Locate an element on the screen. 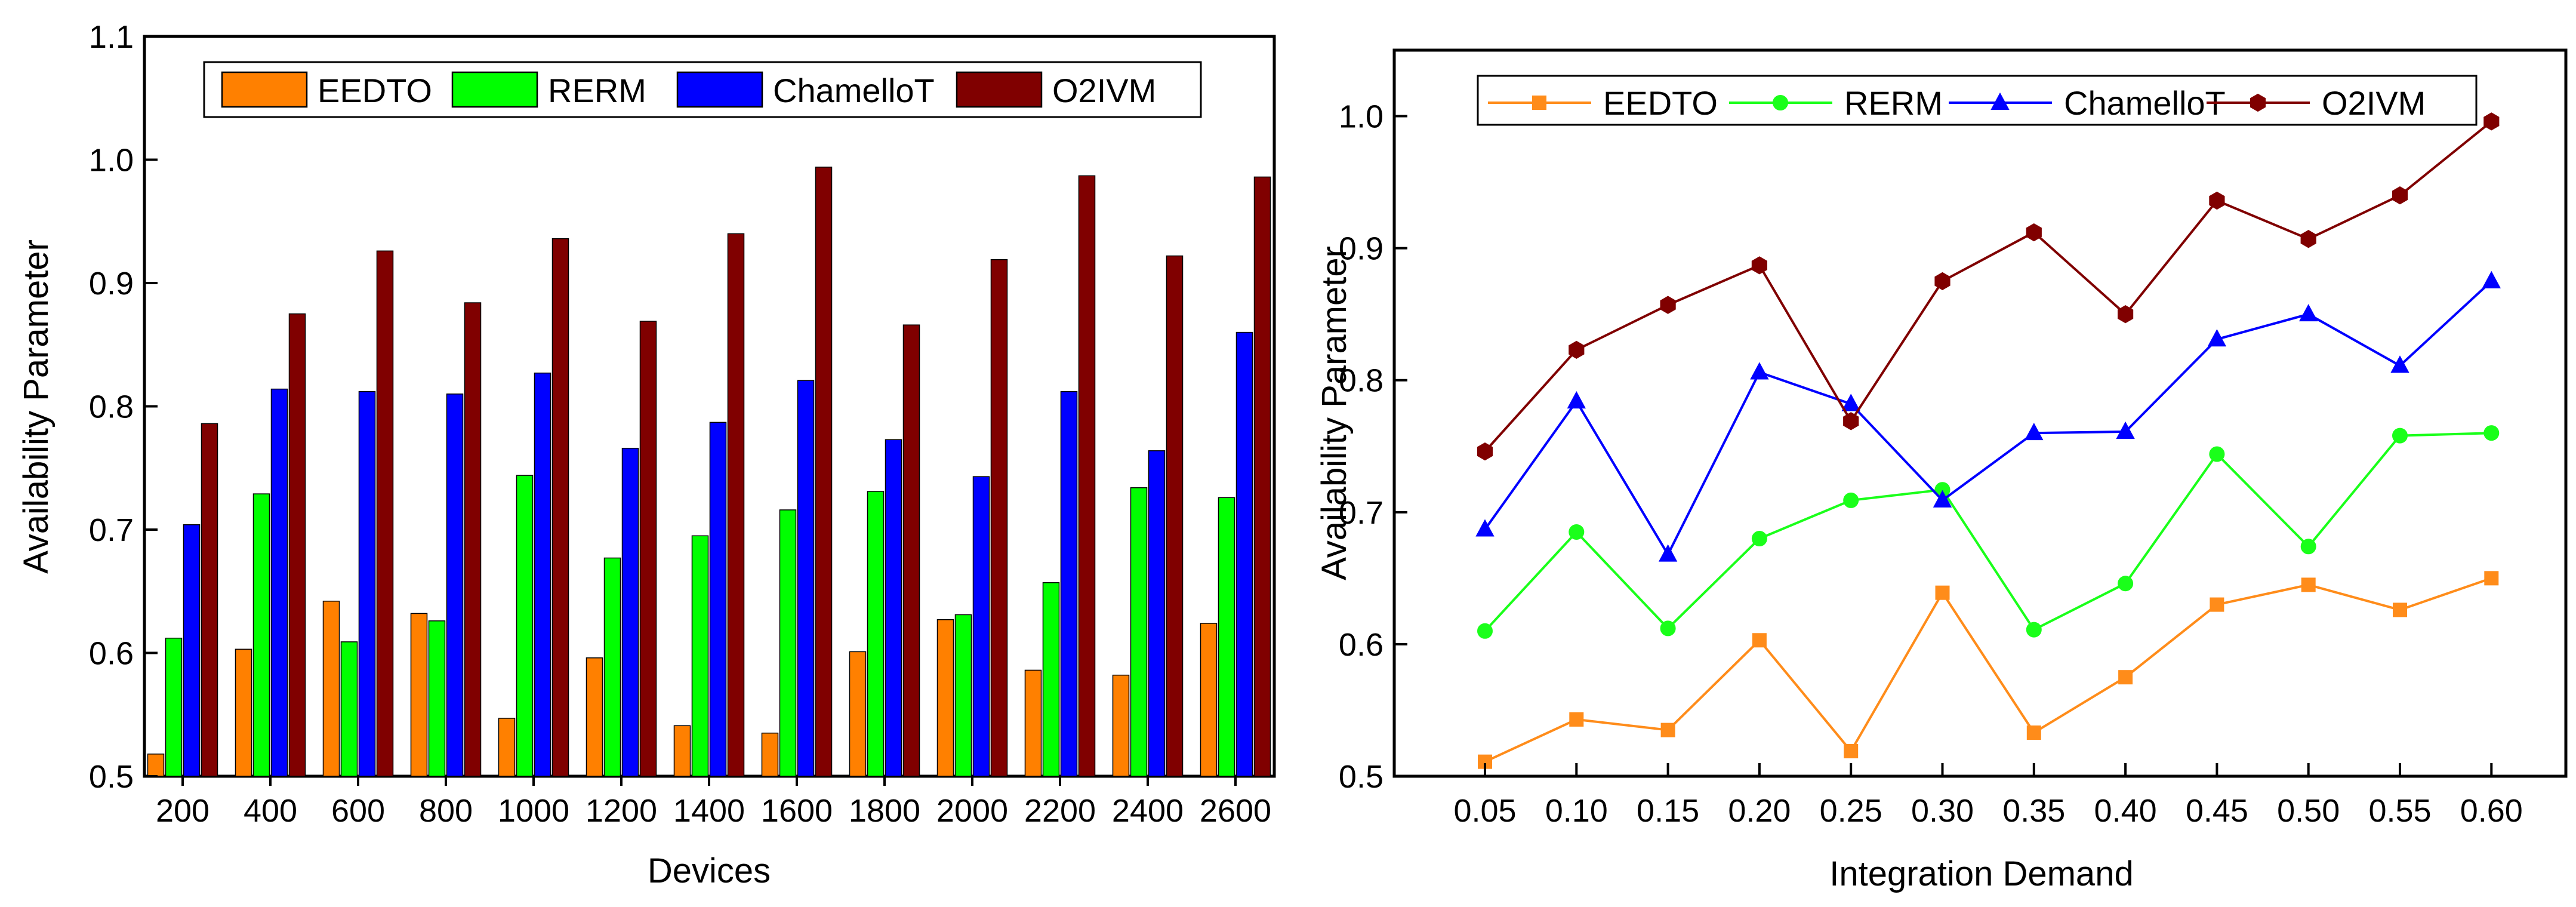 Image resolution: width=2576 pixels, height=907 pixels. point-rerm-0.55 is located at coordinates (2400, 436).